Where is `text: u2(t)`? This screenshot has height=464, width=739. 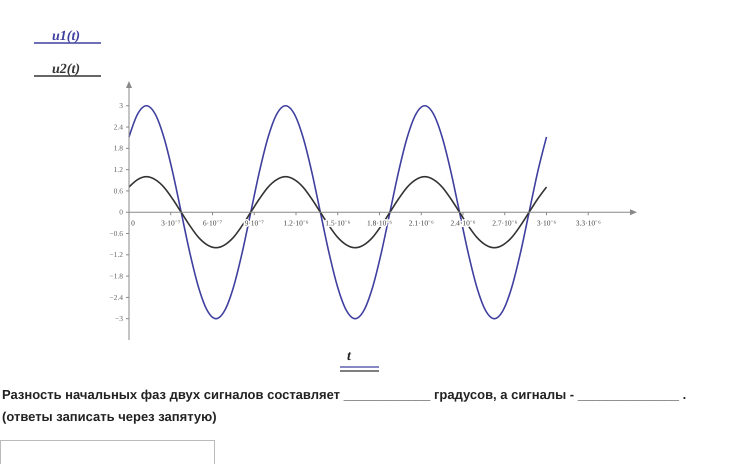
text: u2(t) is located at coordinates (66, 69).